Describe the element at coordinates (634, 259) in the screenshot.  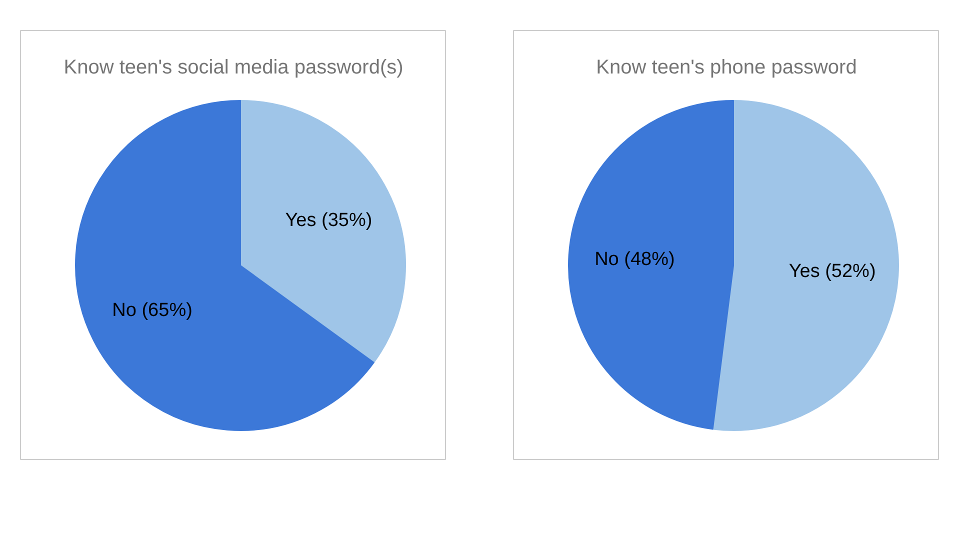
I see `slice-label: No (48%)` at that location.